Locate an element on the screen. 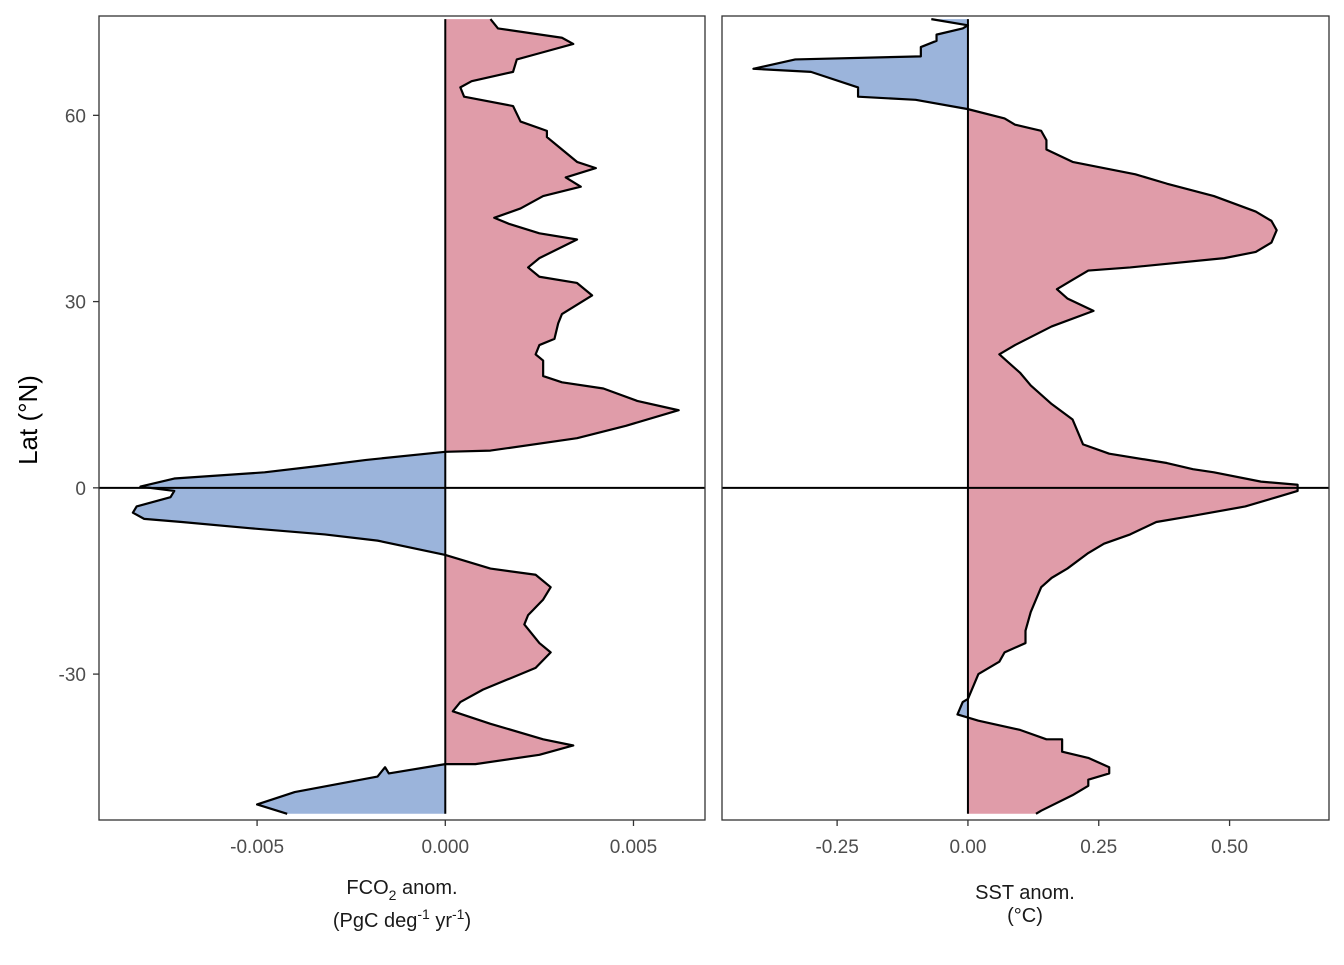 This screenshot has height=965, width=1344. fco2-x-axis-title-line1: FCO2 anom. is located at coordinates (401, 890).